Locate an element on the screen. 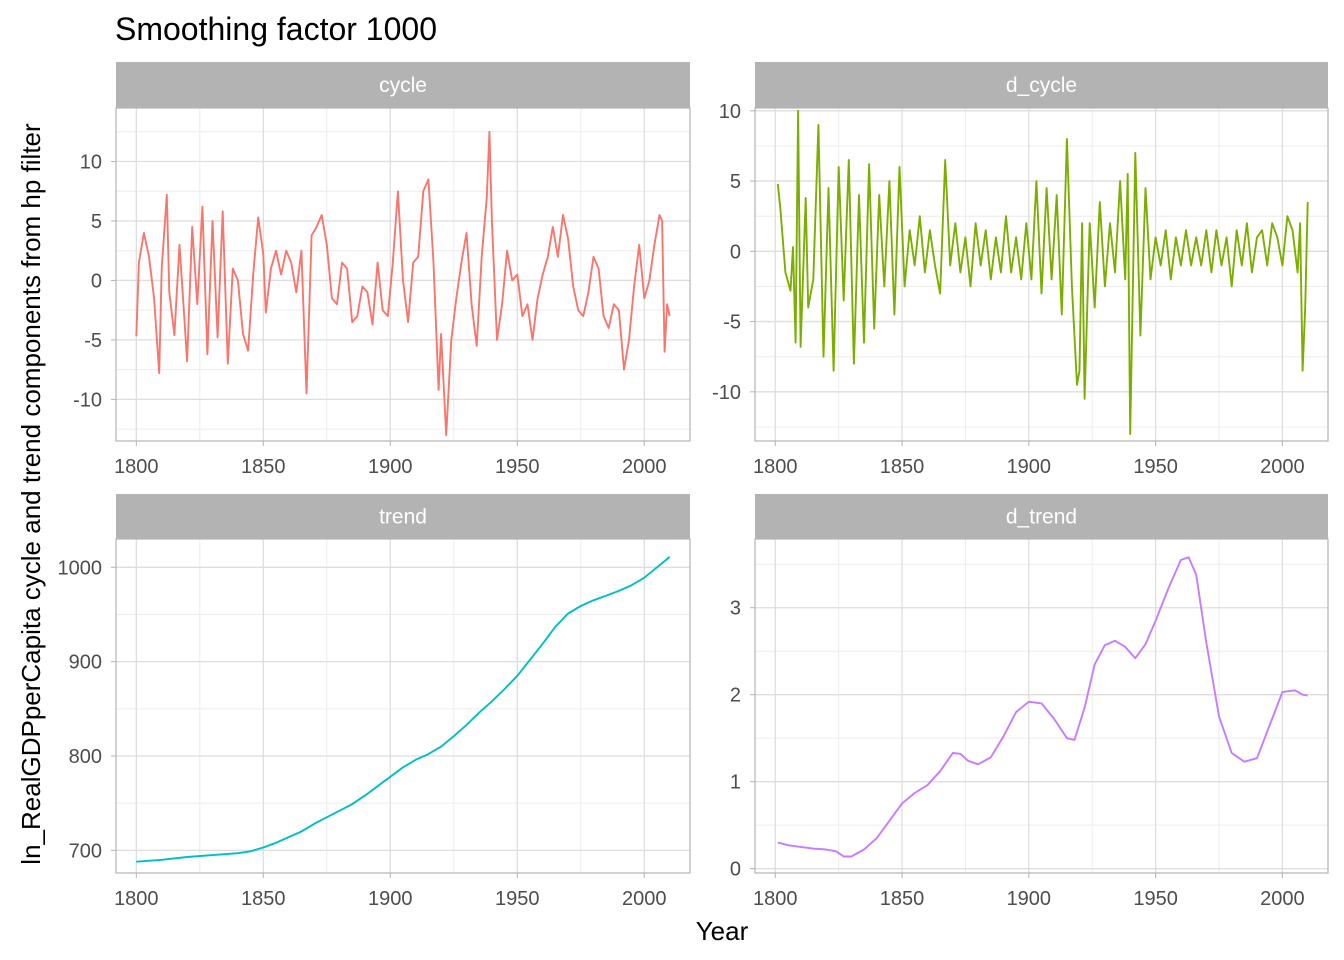  series-line-trend is located at coordinates (403, 709).